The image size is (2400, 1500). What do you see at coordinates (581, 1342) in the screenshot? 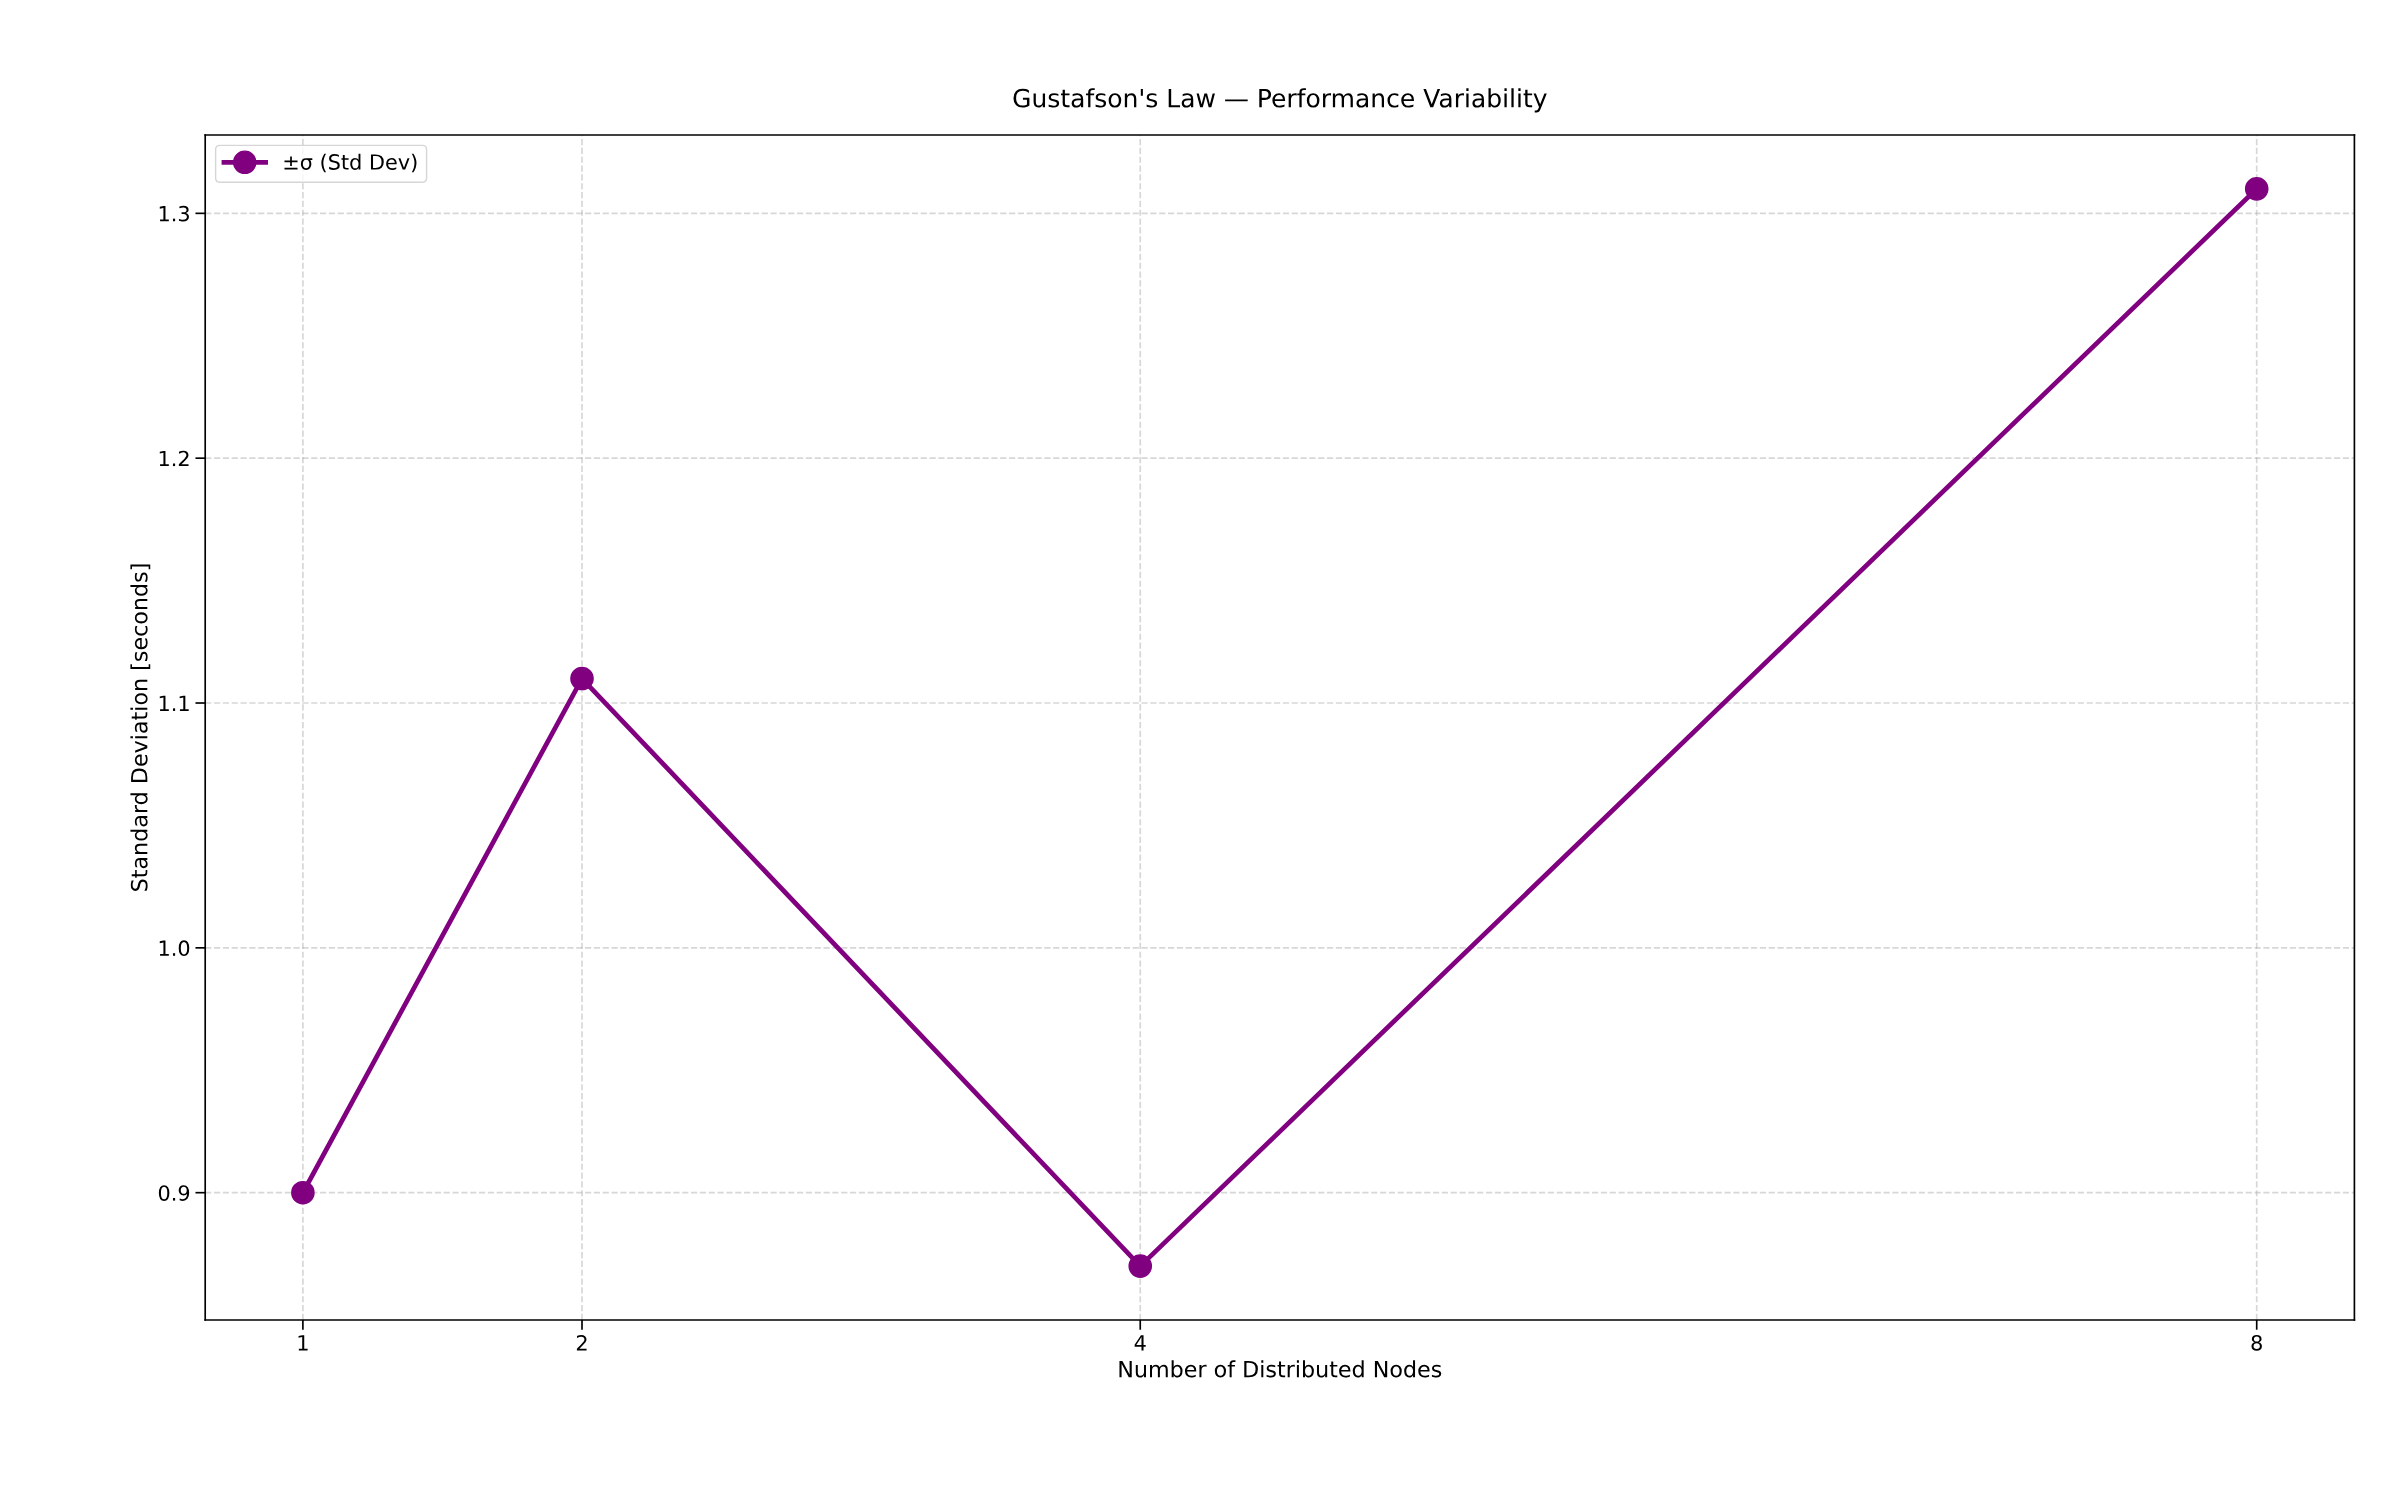
I see `x-tick-label: 2` at bounding box center [581, 1342].